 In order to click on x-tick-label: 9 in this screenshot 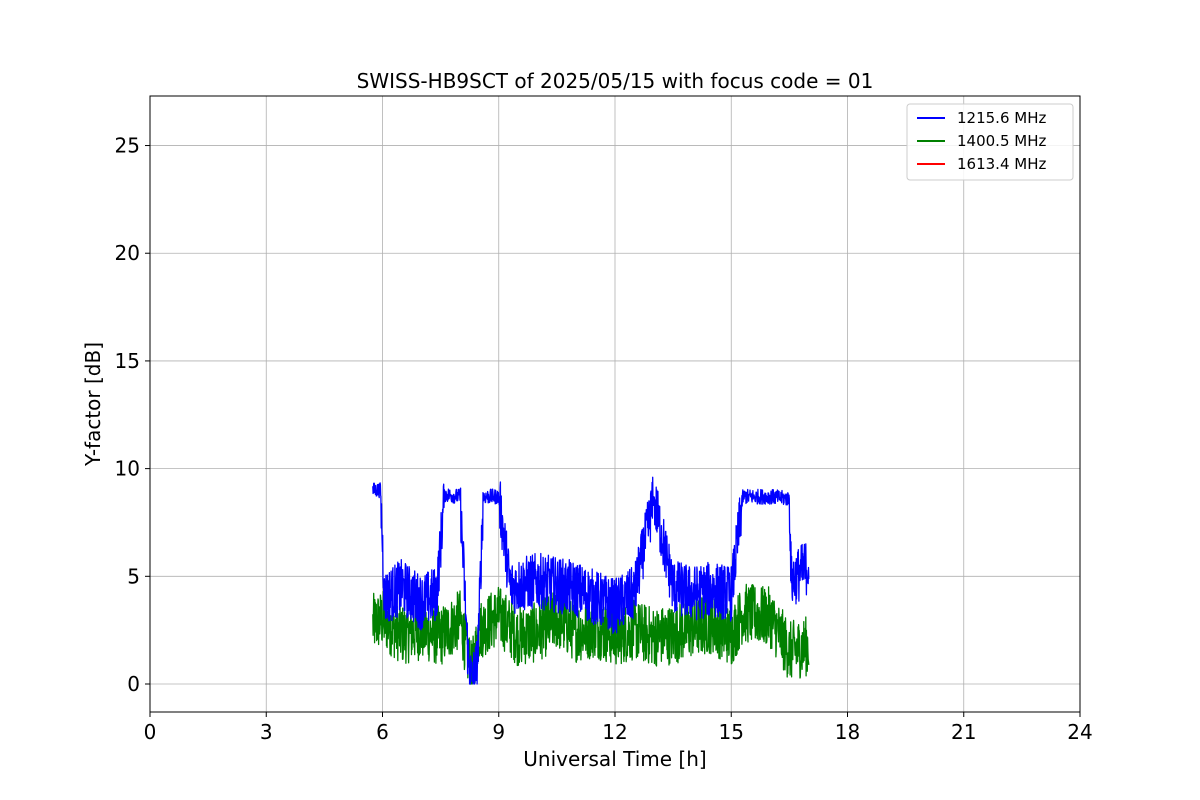, I will do `click(498, 732)`.